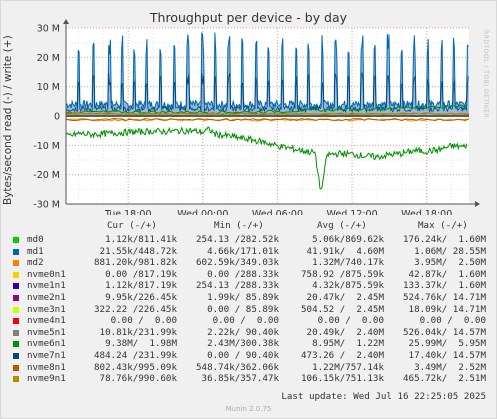 The image size is (497, 419). Describe the element at coordinates (46, 309) in the screenshot. I see `legend-name: nvme3n1` at that location.